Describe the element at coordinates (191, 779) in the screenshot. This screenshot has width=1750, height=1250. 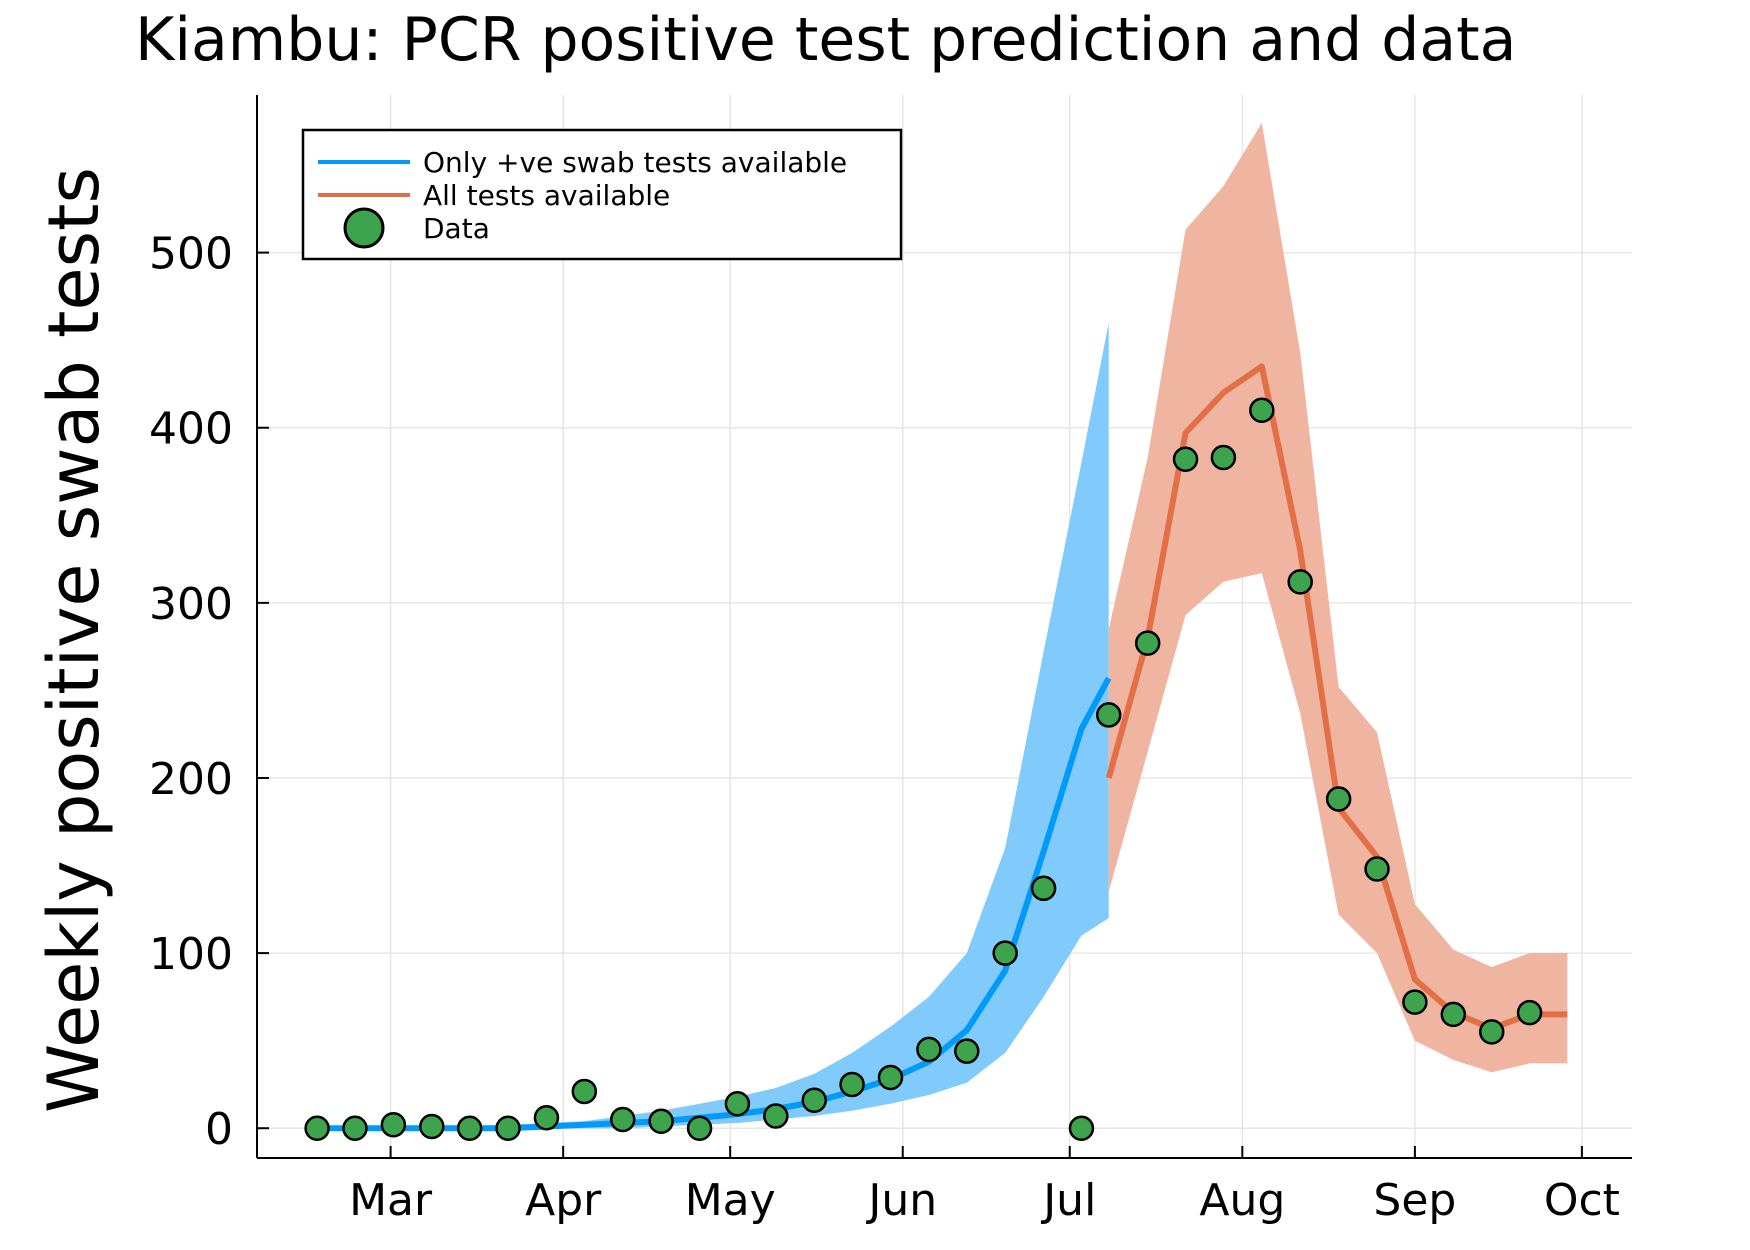
I see `y-tick-label: 200` at that location.